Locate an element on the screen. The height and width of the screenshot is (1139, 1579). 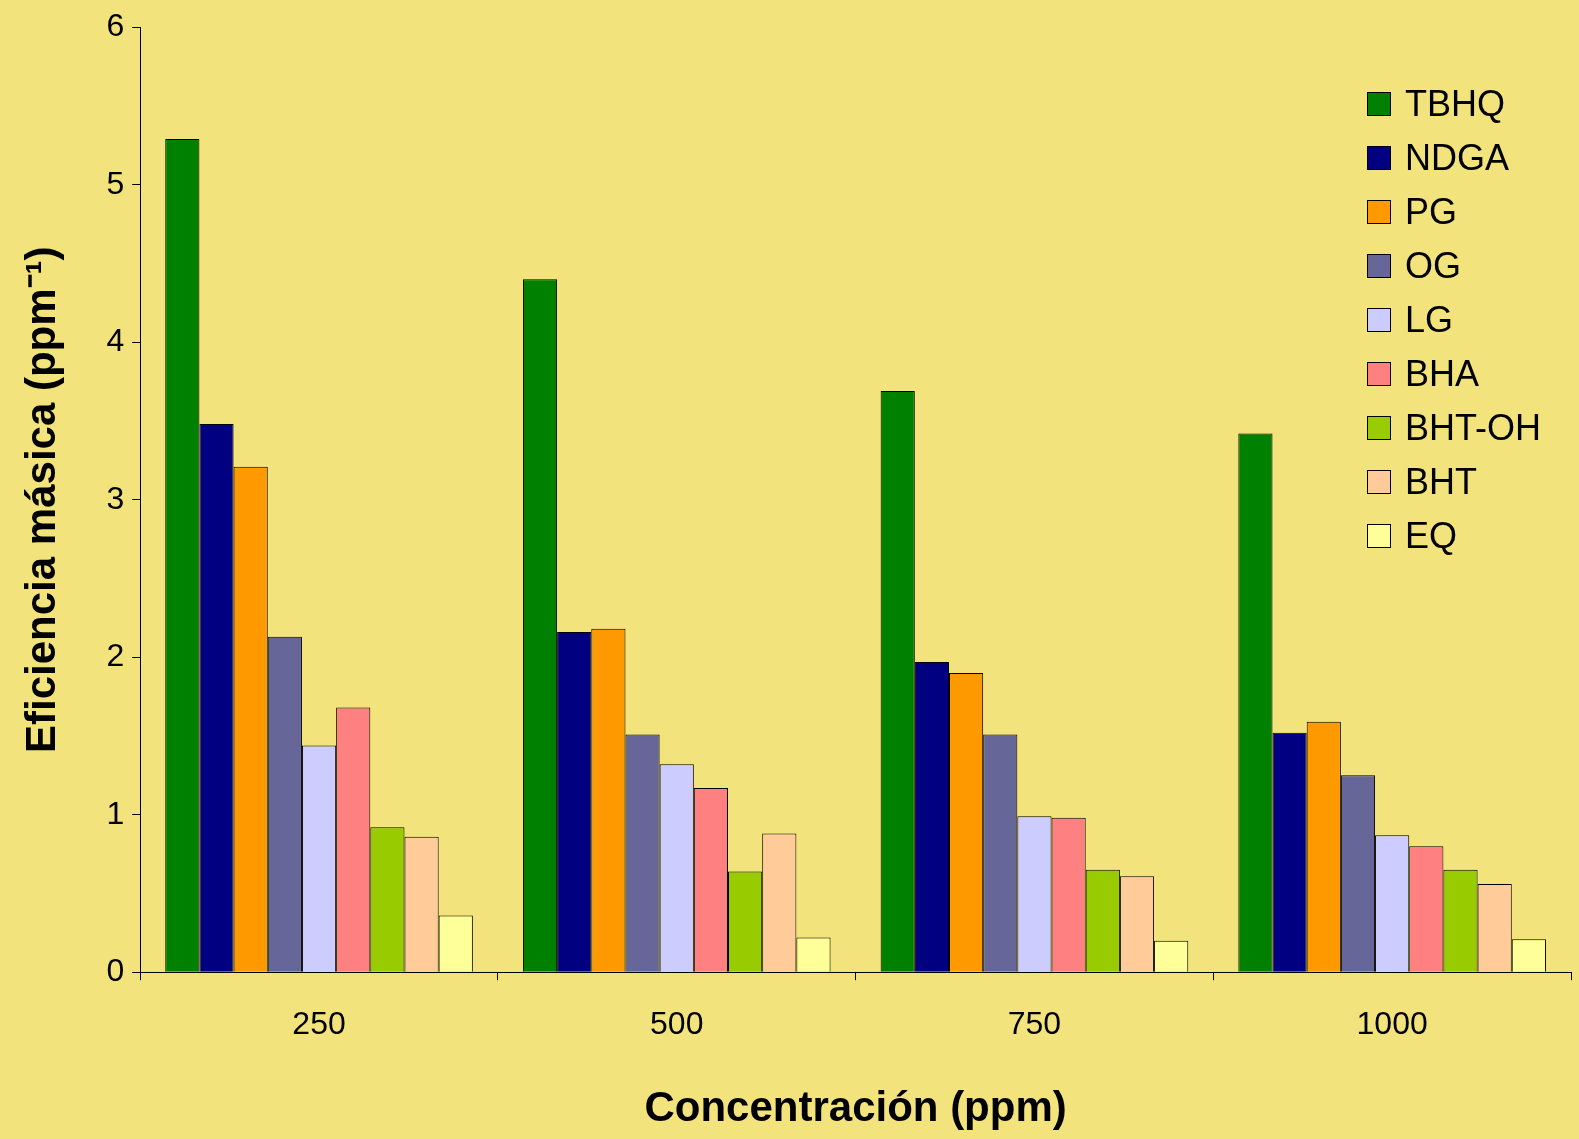
legend-label: PG is located at coordinates (1431, 212).